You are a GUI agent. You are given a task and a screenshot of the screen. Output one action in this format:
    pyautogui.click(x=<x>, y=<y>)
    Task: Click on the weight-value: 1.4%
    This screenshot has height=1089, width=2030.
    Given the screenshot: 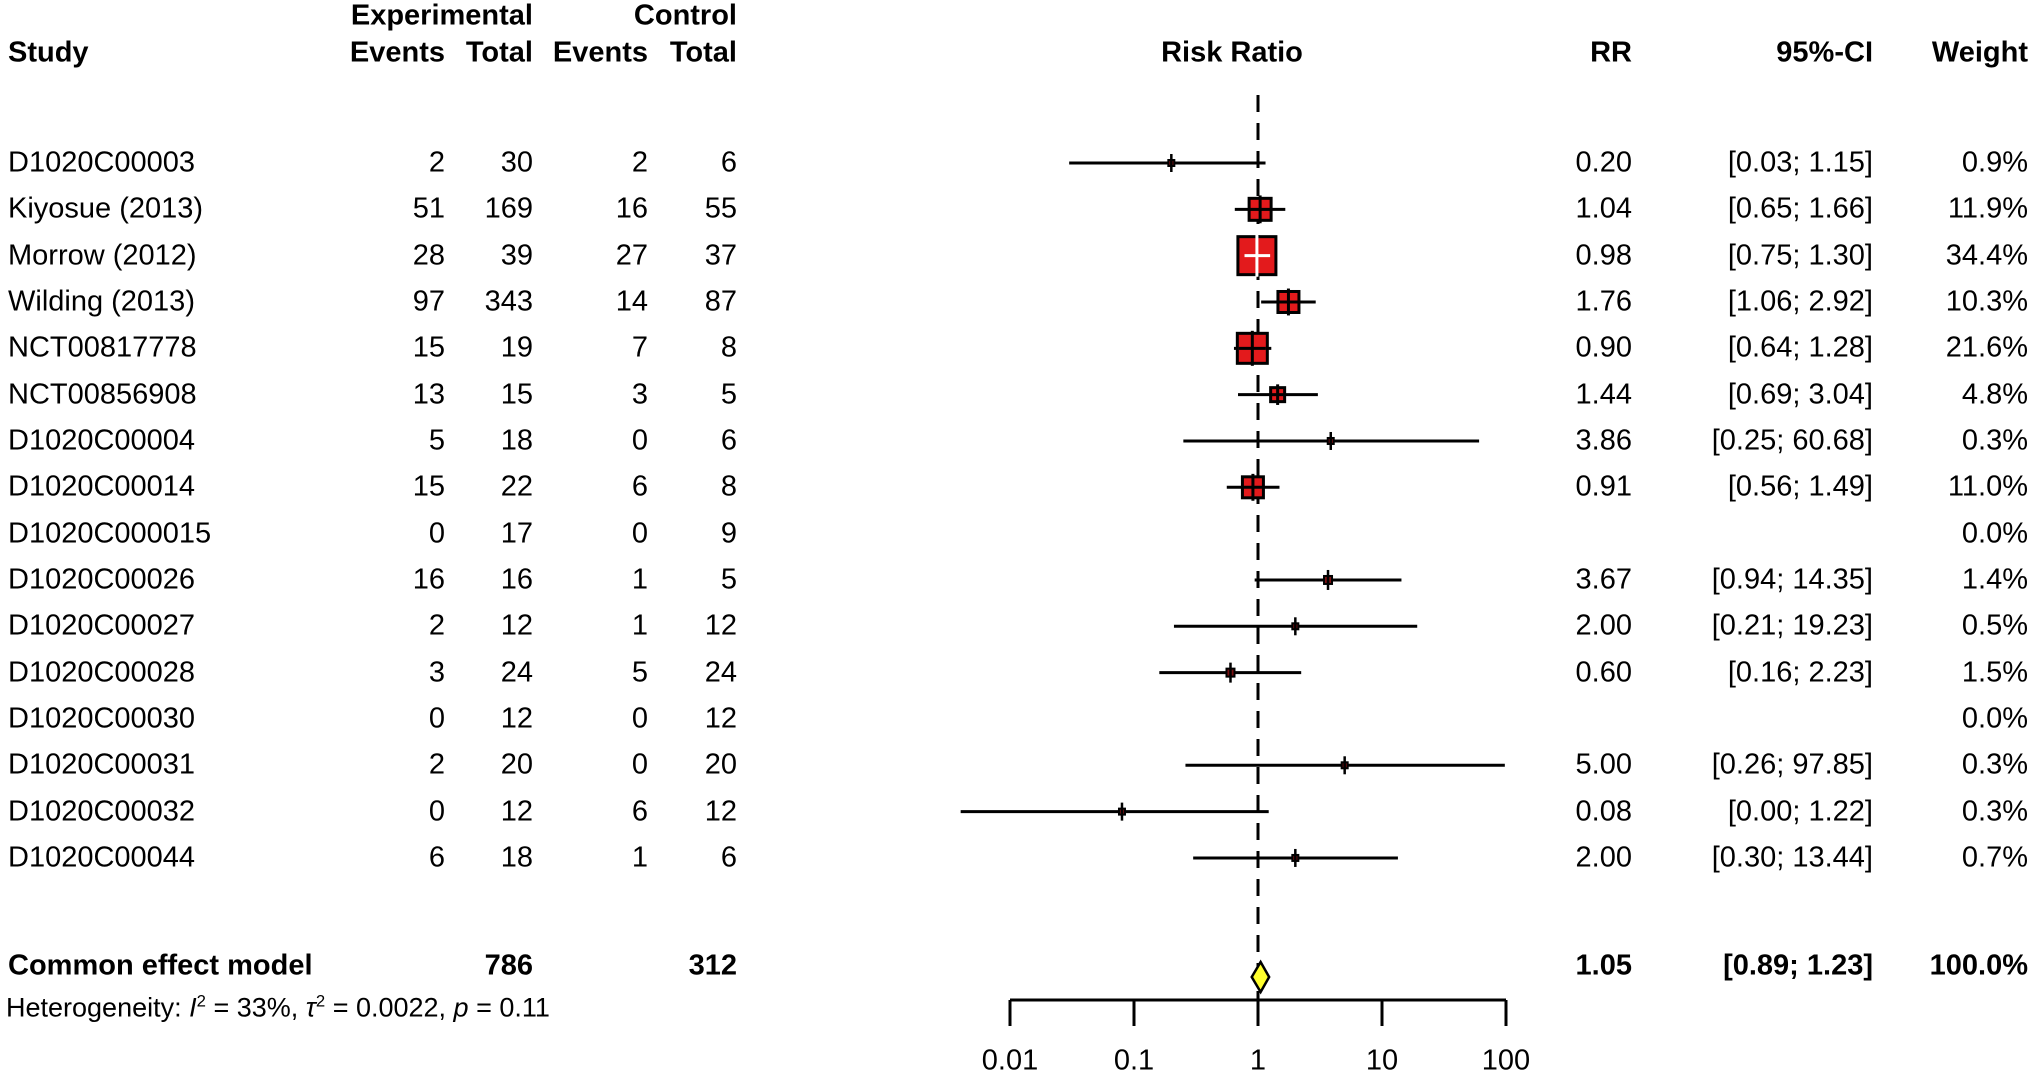 What is the action you would take?
    pyautogui.click(x=1994, y=579)
    